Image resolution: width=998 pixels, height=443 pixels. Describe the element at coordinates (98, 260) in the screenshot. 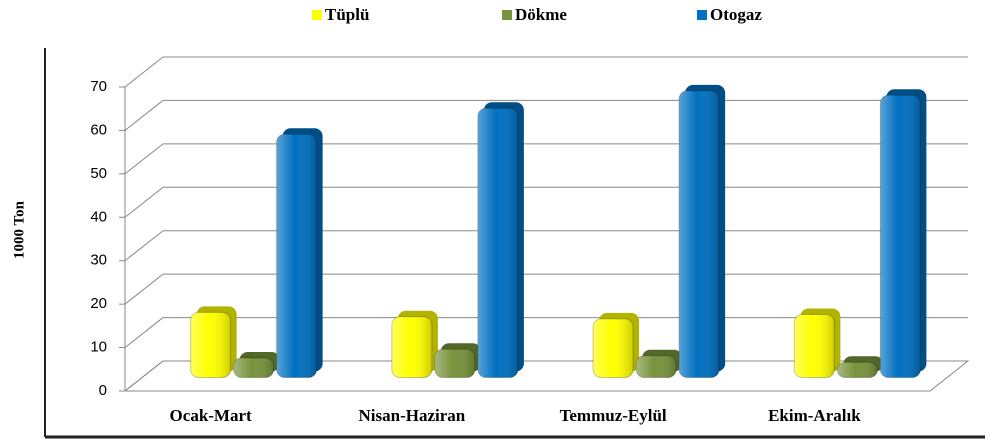

I see `y-tick-label: 30` at that location.